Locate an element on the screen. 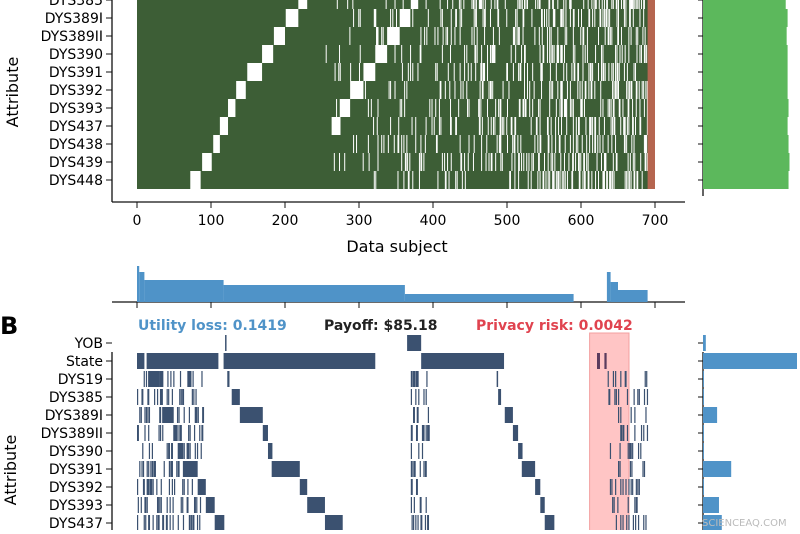 This screenshot has width=800, height=534. panel-a-row-histogram is located at coordinates (744, 98).